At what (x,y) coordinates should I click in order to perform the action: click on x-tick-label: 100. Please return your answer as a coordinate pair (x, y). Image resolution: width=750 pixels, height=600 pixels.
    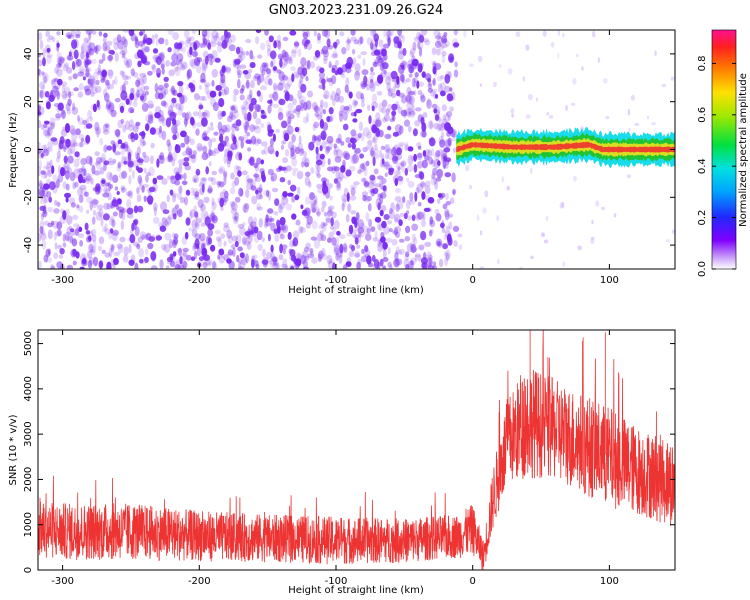
    Looking at the image, I should click on (609, 581).